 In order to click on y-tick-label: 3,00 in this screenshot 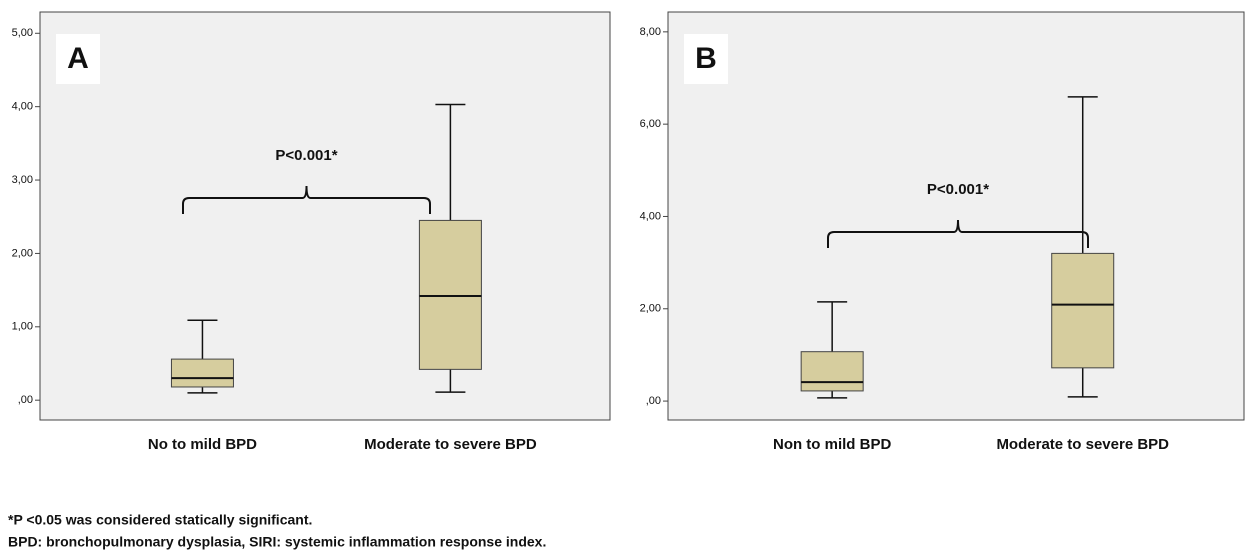, I will do `click(22, 180)`.